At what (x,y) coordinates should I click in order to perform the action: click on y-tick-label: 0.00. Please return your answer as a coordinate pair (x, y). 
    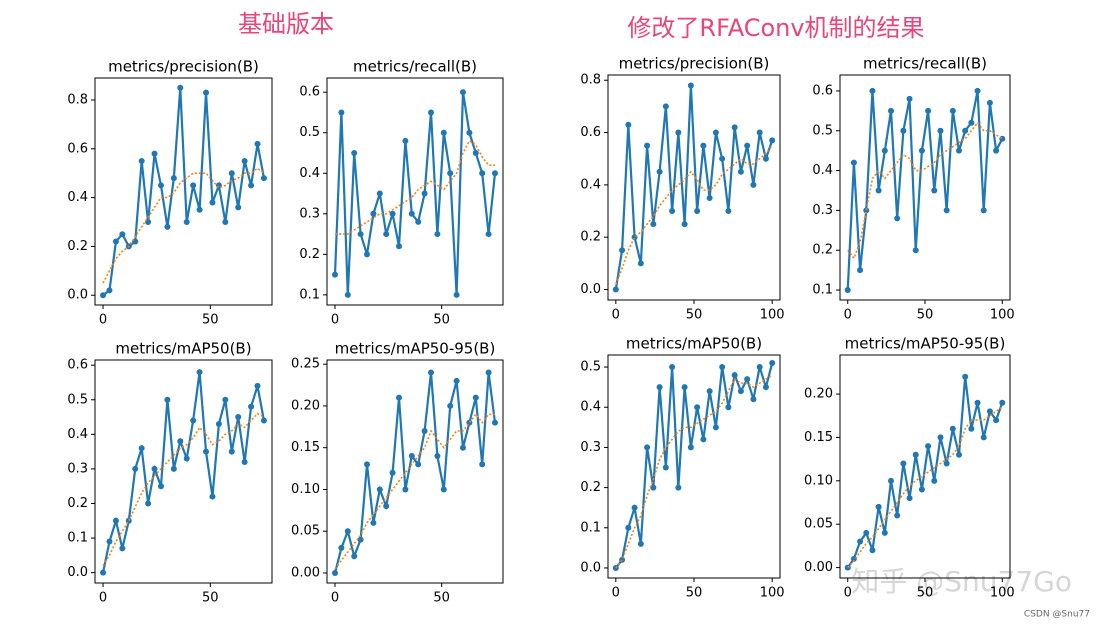
    Looking at the image, I should click on (305, 572).